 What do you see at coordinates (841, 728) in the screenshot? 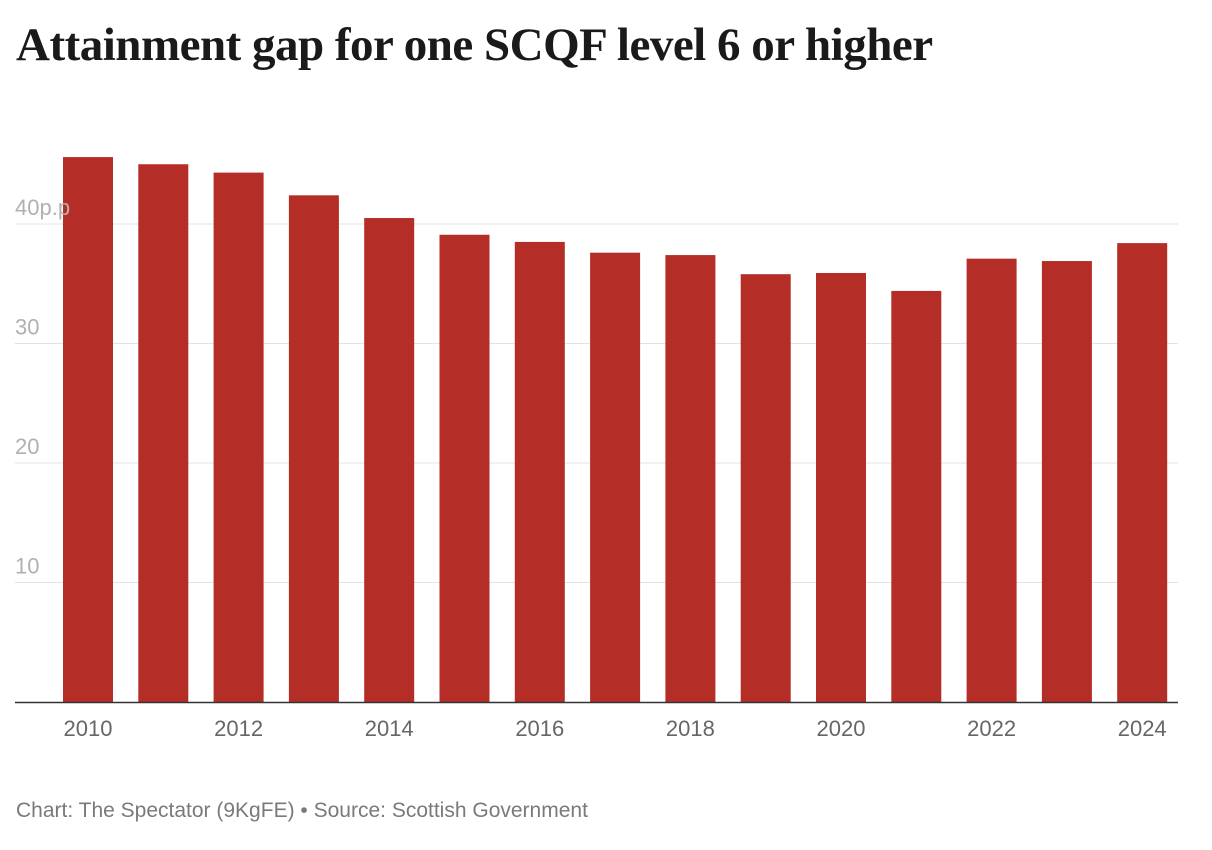
I see `x-tick-label: 2020` at bounding box center [841, 728].